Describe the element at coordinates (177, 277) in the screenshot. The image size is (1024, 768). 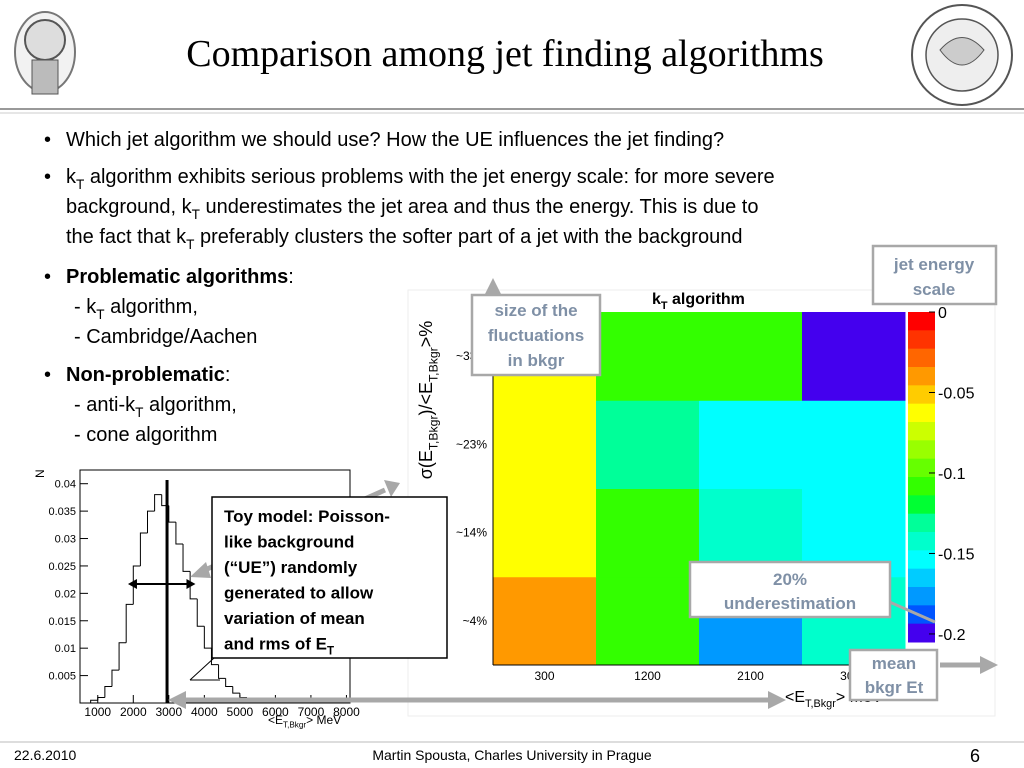
I see `text-run: Problematic algorithms` at that location.